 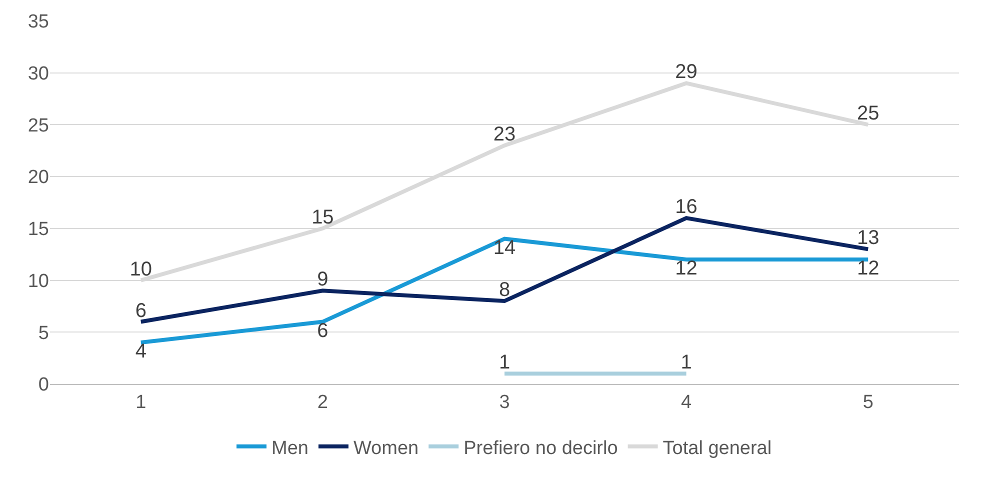 What do you see at coordinates (141, 269) in the screenshot?
I see `data-label: 10` at bounding box center [141, 269].